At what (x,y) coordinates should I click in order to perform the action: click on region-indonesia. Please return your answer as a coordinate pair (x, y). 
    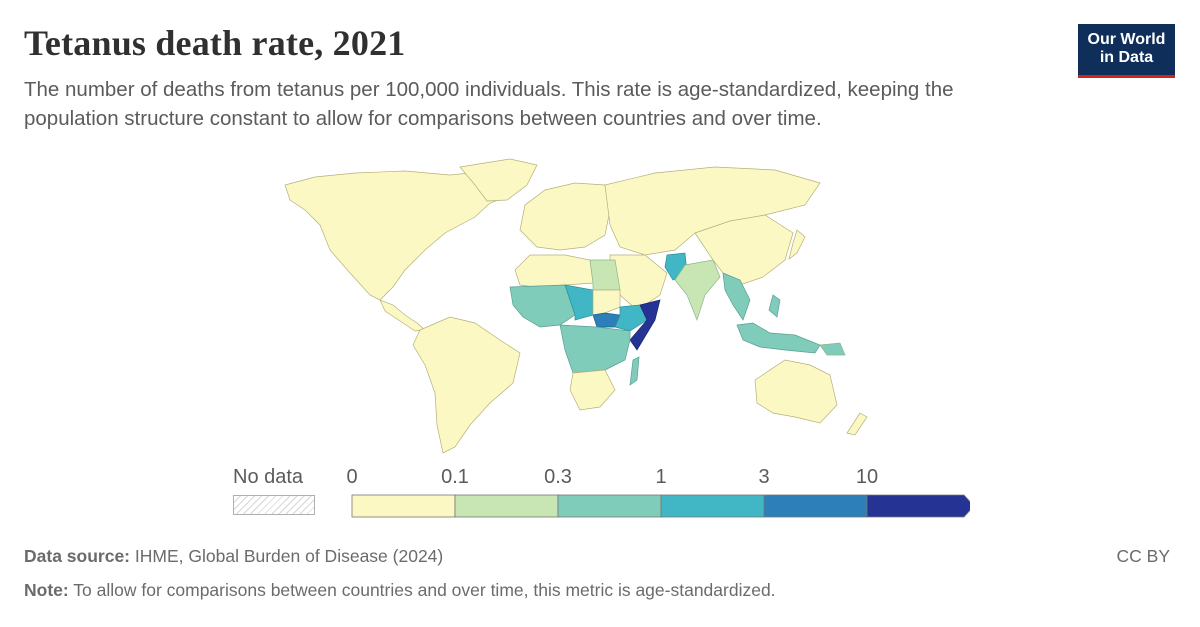
    Looking at the image, I should click on (778, 338).